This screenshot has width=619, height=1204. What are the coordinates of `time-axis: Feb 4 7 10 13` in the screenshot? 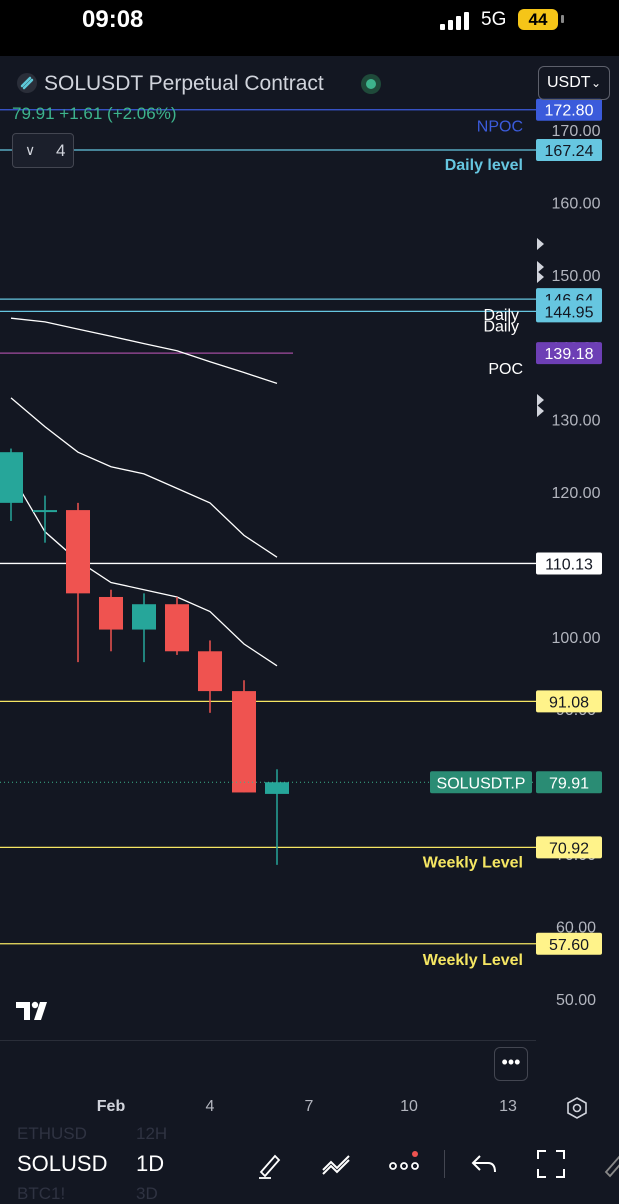 It's located at (309, 1107).